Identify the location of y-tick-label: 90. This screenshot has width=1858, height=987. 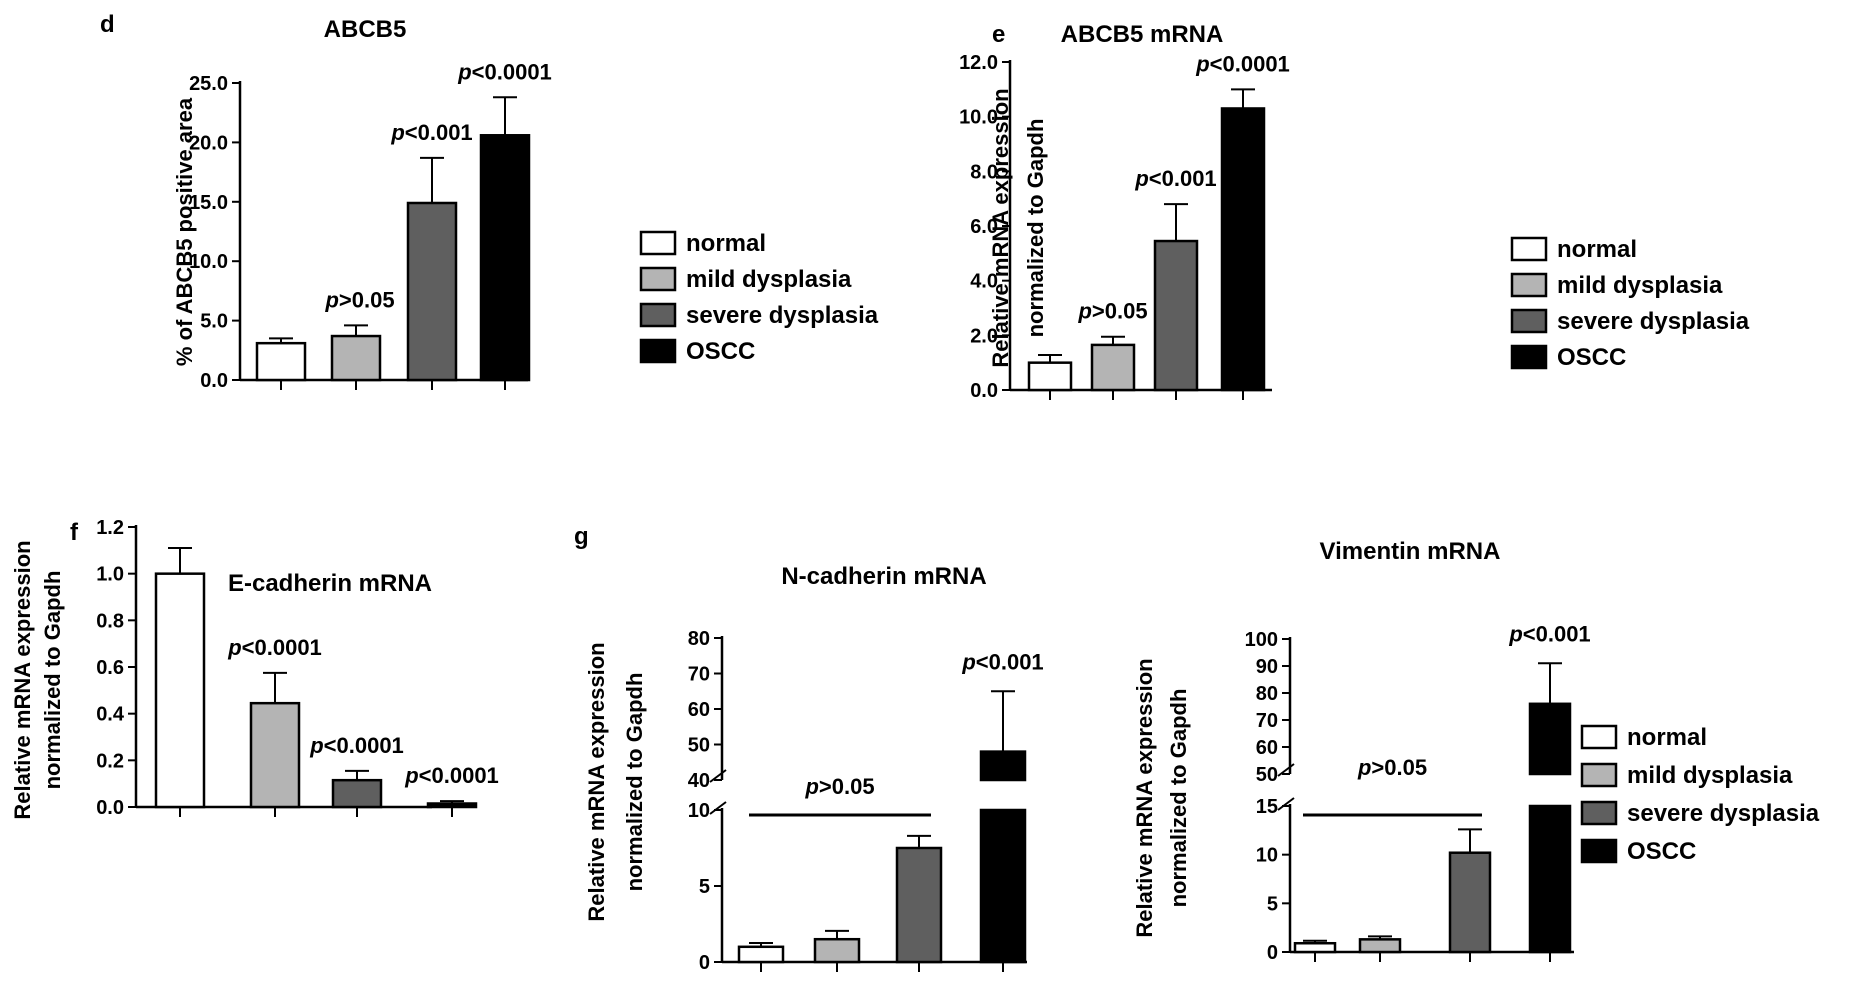
(1267, 667).